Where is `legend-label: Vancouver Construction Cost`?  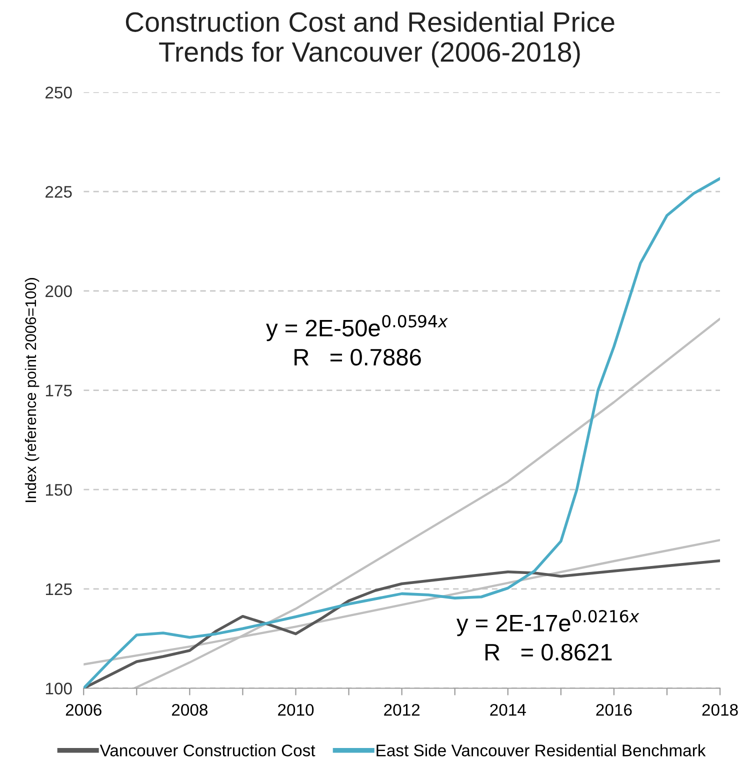
legend-label: Vancouver Construction Cost is located at coordinates (208, 750).